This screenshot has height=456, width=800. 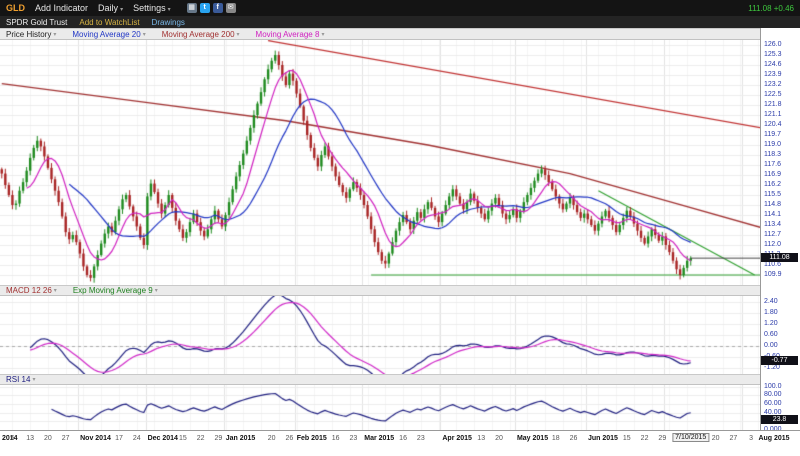 What do you see at coordinates (771, 324) in the screenshot?
I see `macd-axis-tick: 1.20` at bounding box center [771, 324].